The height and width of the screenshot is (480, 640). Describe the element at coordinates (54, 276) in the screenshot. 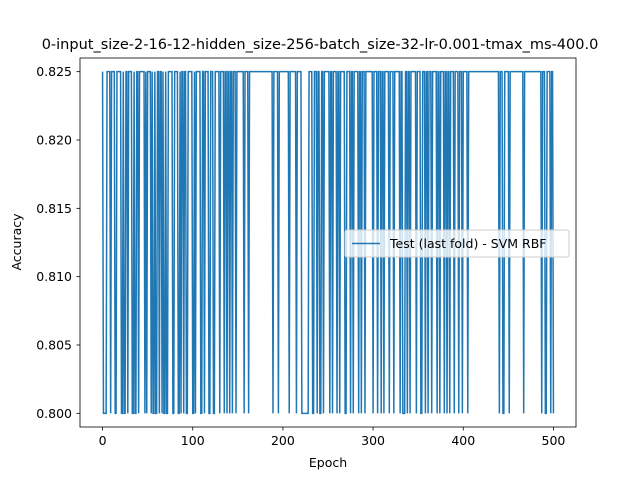

I see `y-tick-label: 0.810` at that location.